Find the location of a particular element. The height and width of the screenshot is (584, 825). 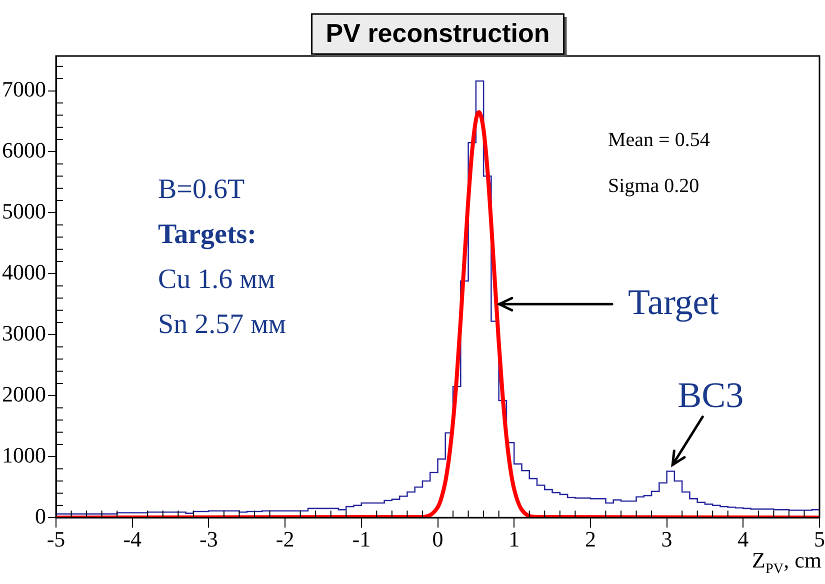

x-tick-label: -2 is located at coordinates (285, 539).